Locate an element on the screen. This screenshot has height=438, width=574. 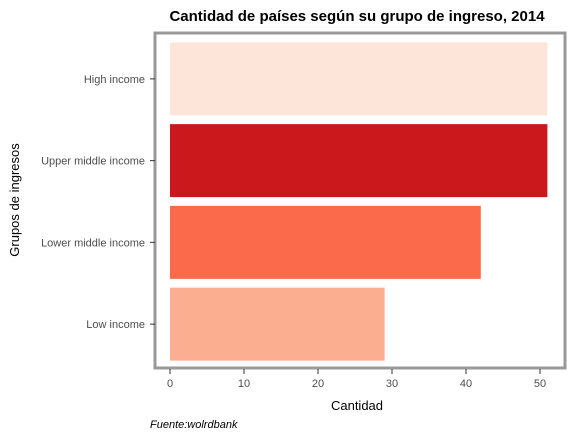
x-axis: 0 10 20 30 40 50 is located at coordinates (356, 379).